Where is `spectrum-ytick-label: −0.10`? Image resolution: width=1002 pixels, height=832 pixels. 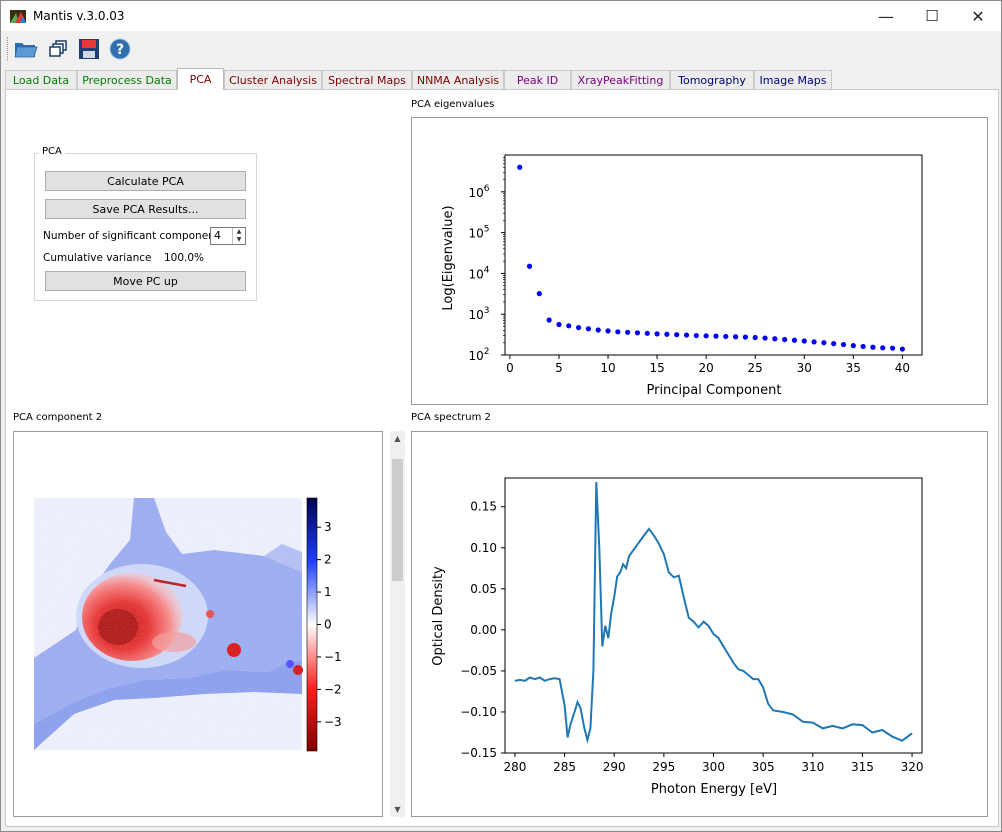 spectrum-ytick-label: −0.10 is located at coordinates (478, 712).